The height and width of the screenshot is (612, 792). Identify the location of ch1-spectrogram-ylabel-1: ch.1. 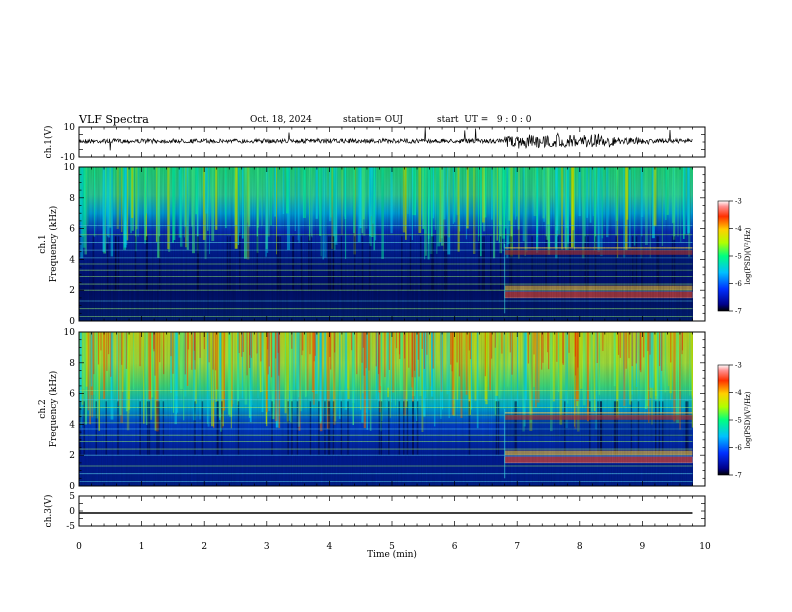
(43, 243).